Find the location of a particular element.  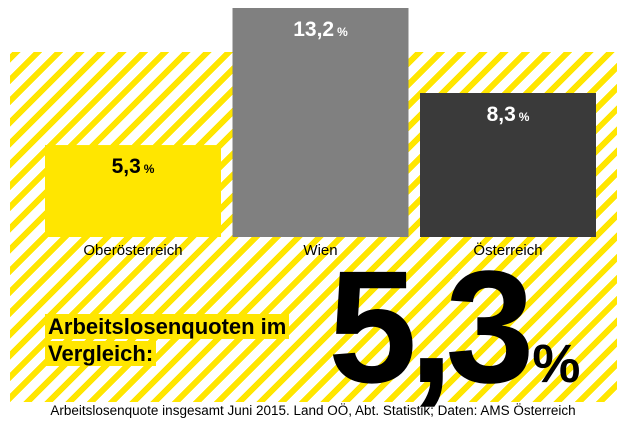

value-label: 5,3% is located at coordinates (133, 166).